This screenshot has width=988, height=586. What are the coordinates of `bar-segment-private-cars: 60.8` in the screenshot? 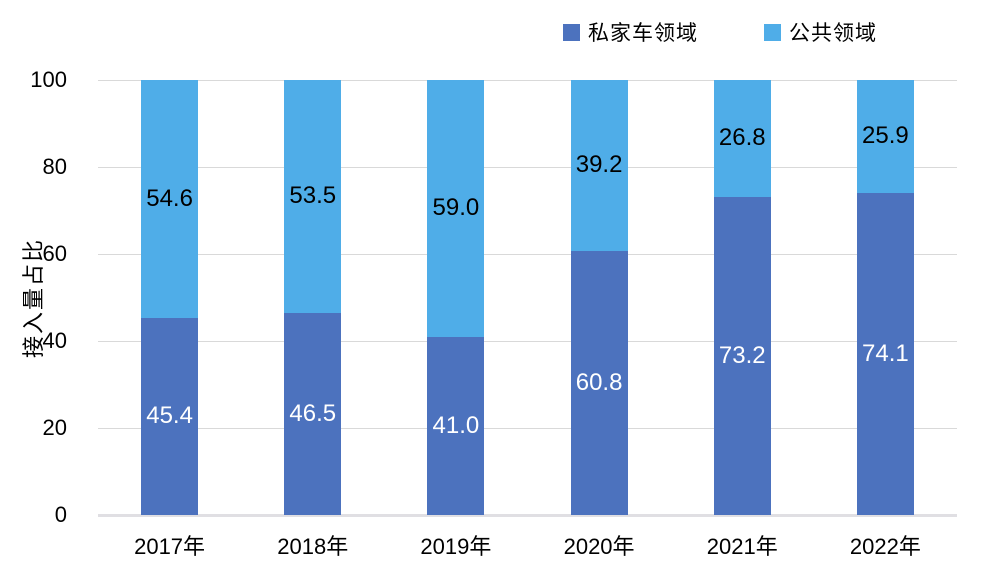 It's located at (599, 382).